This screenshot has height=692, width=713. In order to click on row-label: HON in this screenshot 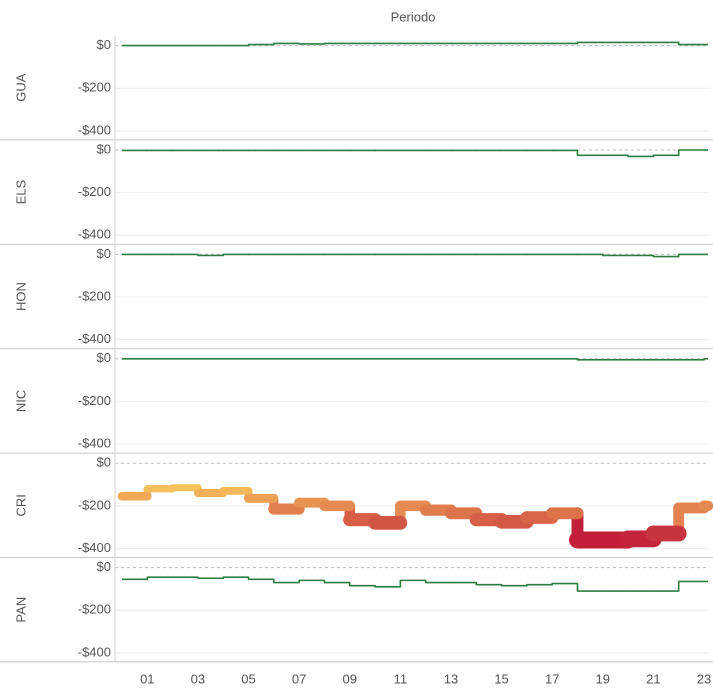, I will do `click(20, 296)`.